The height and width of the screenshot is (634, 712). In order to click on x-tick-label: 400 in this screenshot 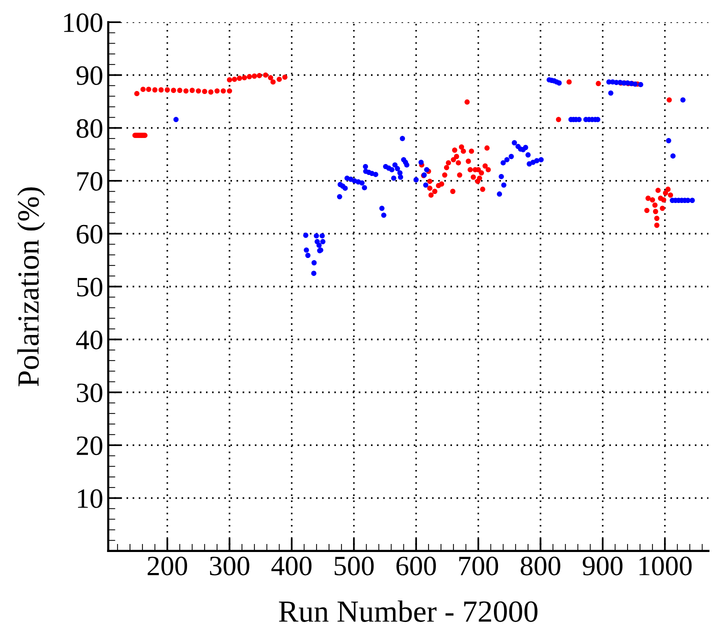, I will do `click(291, 566)`.